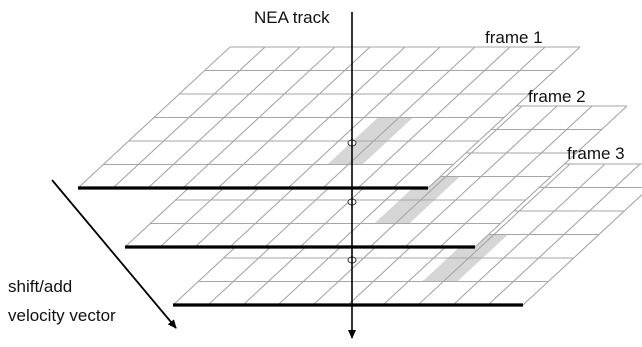 The width and height of the screenshot is (642, 347). Describe the element at coordinates (62, 315) in the screenshot. I see `velocity-vector-label-line2: velocity vector` at that location.